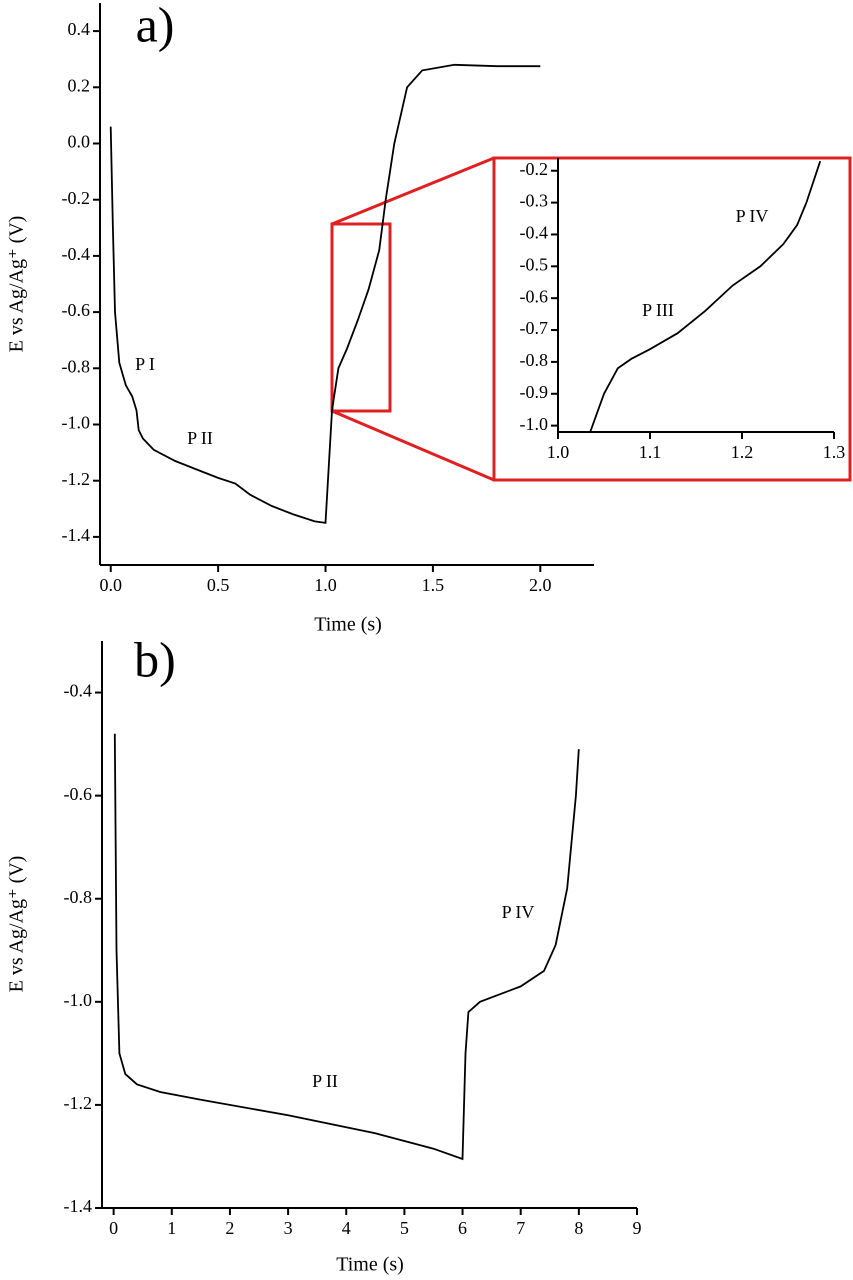 The height and width of the screenshot is (1280, 853). What do you see at coordinates (110, 585) in the screenshot?
I see `x-tick-label: 0.0` at bounding box center [110, 585].